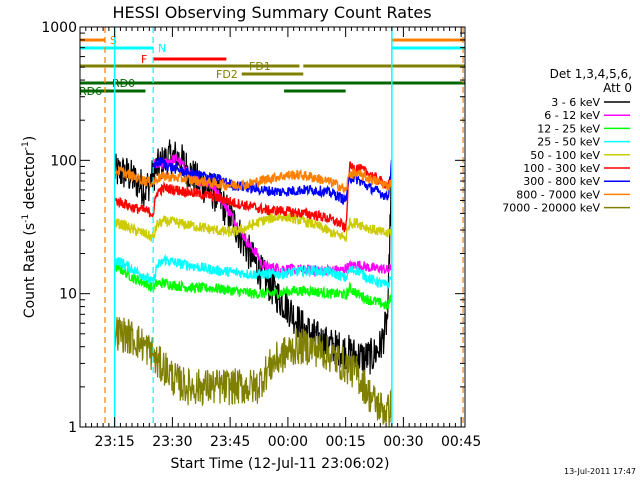  I want to click on state-bar-rd0-label: RD0, so click(123, 83).